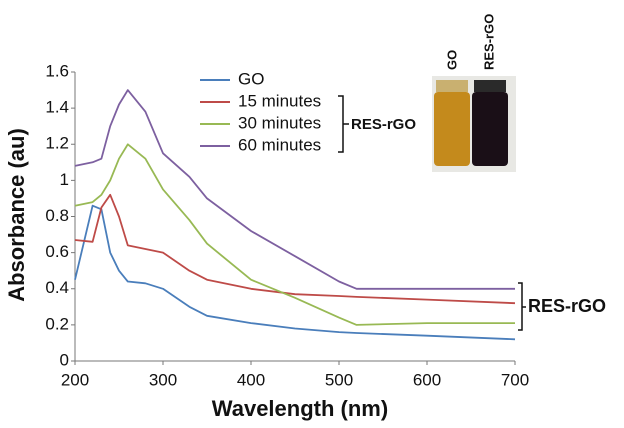 The image size is (624, 428). Describe the element at coordinates (57, 287) in the screenshot. I see `y-tick-label: 0.4` at that location.